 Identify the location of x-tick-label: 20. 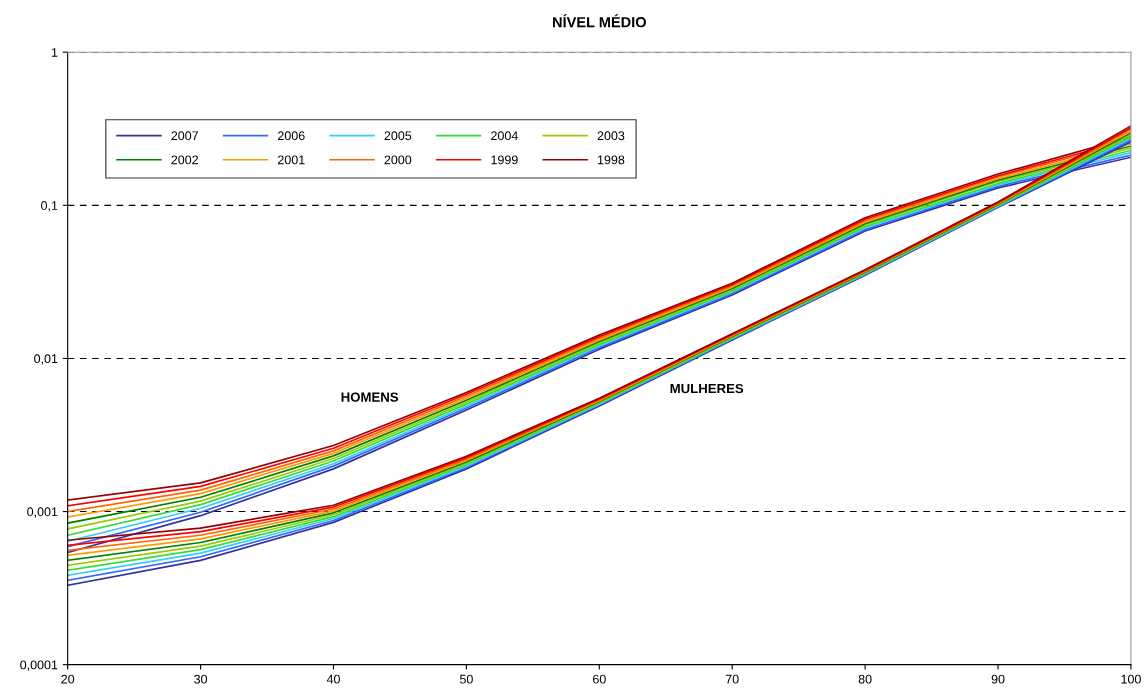
(68, 679).